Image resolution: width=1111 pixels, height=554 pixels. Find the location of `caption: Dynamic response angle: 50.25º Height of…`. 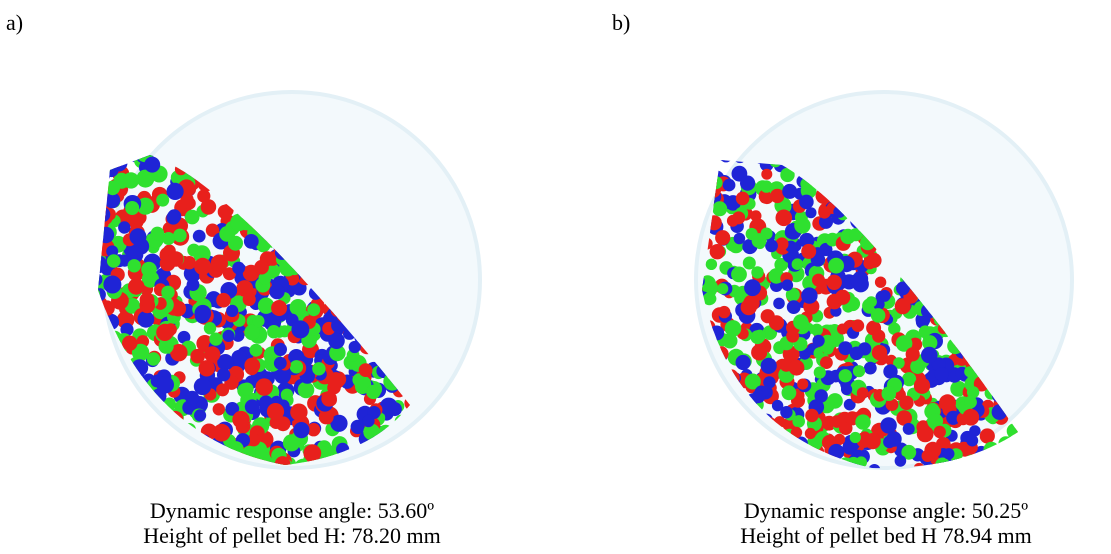

caption: Dynamic response angle: 50.25º Height of… is located at coordinates (886, 523).